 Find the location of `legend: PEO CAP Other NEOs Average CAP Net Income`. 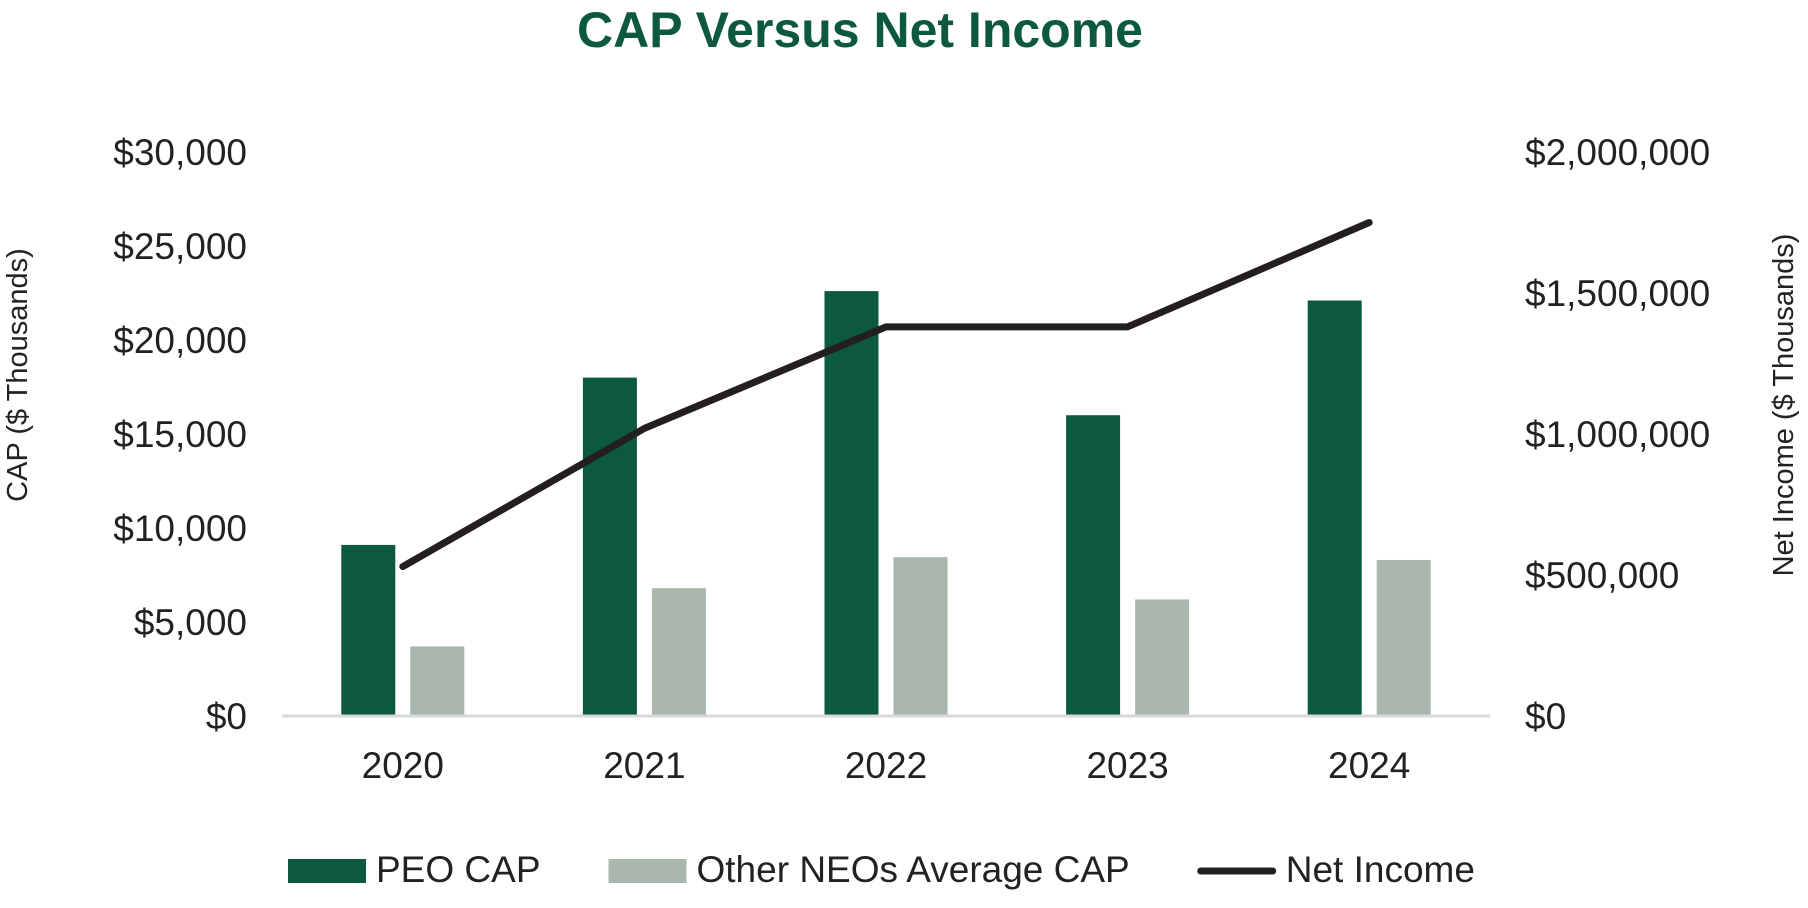

legend: PEO CAP Other NEOs Average CAP Net Income is located at coordinates (881, 869).